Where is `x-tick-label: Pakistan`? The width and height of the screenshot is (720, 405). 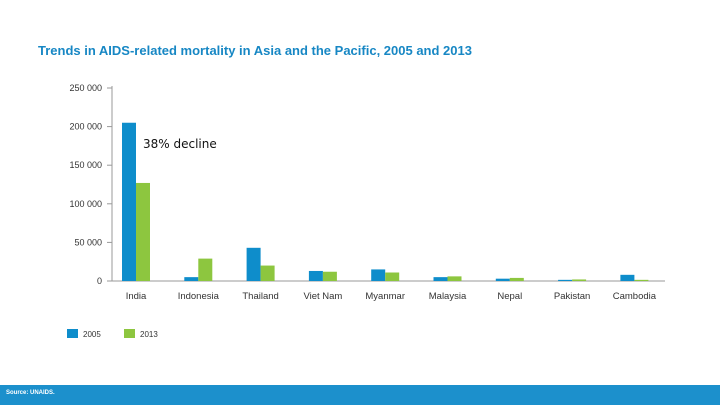 x-tick-label: Pakistan is located at coordinates (572, 296).